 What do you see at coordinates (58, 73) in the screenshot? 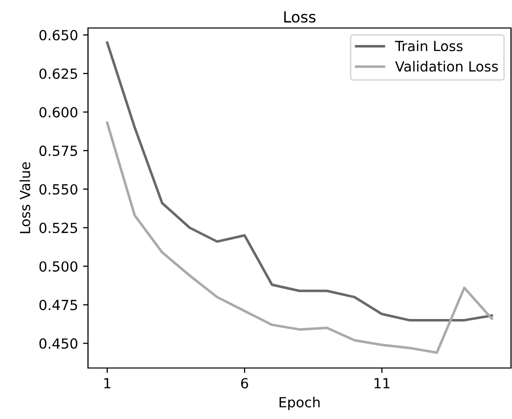
I see `y-tick-label: 0.625` at bounding box center [58, 73].